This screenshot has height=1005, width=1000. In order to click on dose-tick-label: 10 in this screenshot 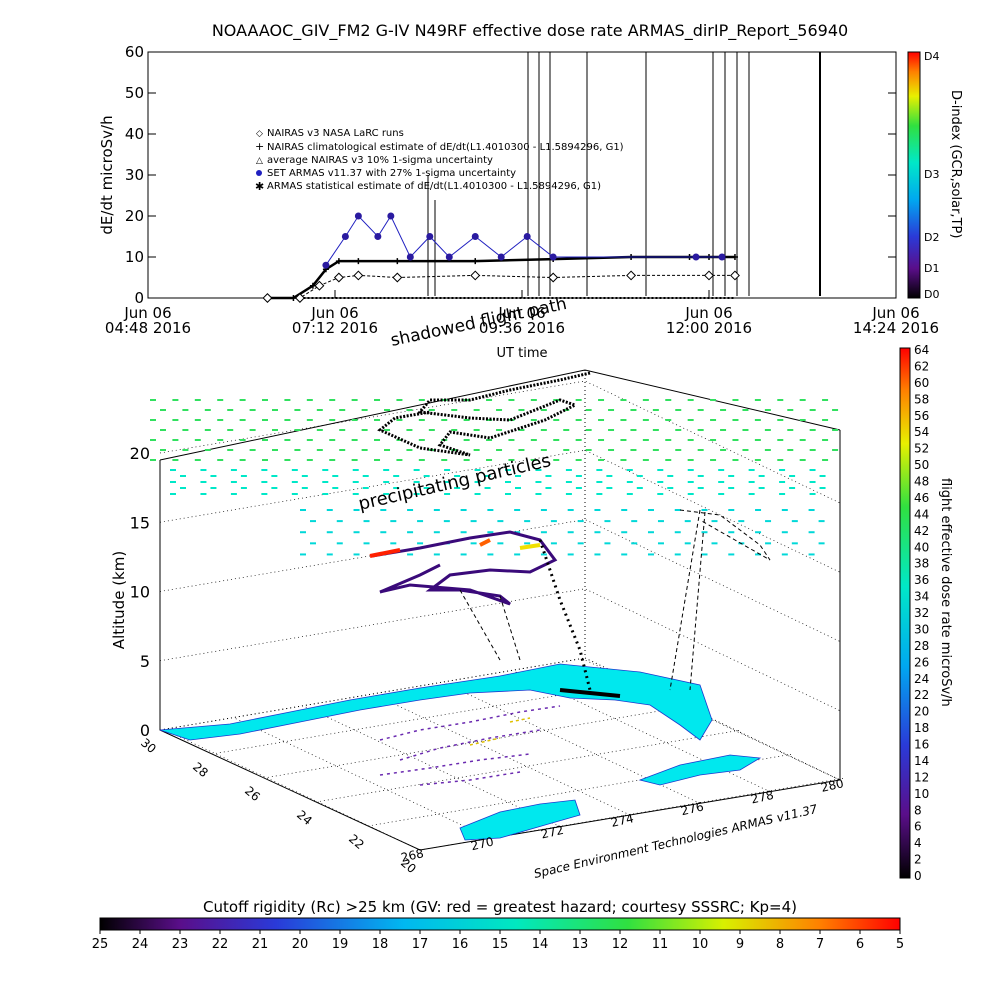, I will do `click(921, 794)`.